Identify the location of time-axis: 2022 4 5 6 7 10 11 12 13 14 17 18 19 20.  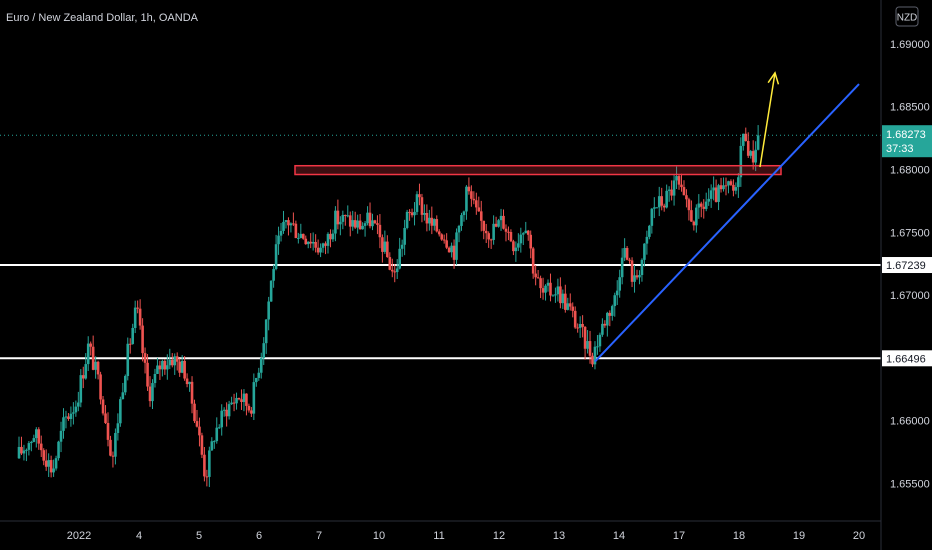
(466, 536).